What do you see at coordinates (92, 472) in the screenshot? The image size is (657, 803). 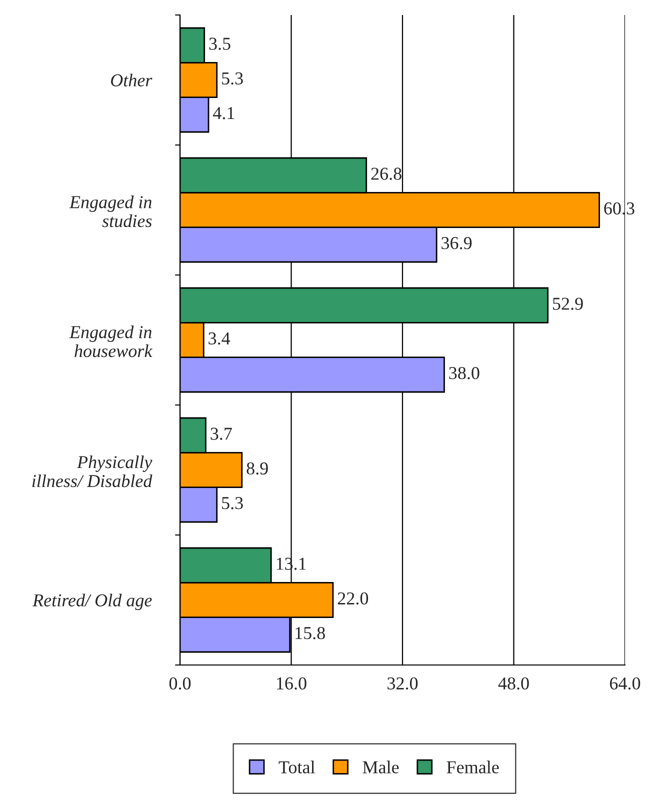 I see `y-tick-label: Physically illness/ Disabled` at bounding box center [92, 472].